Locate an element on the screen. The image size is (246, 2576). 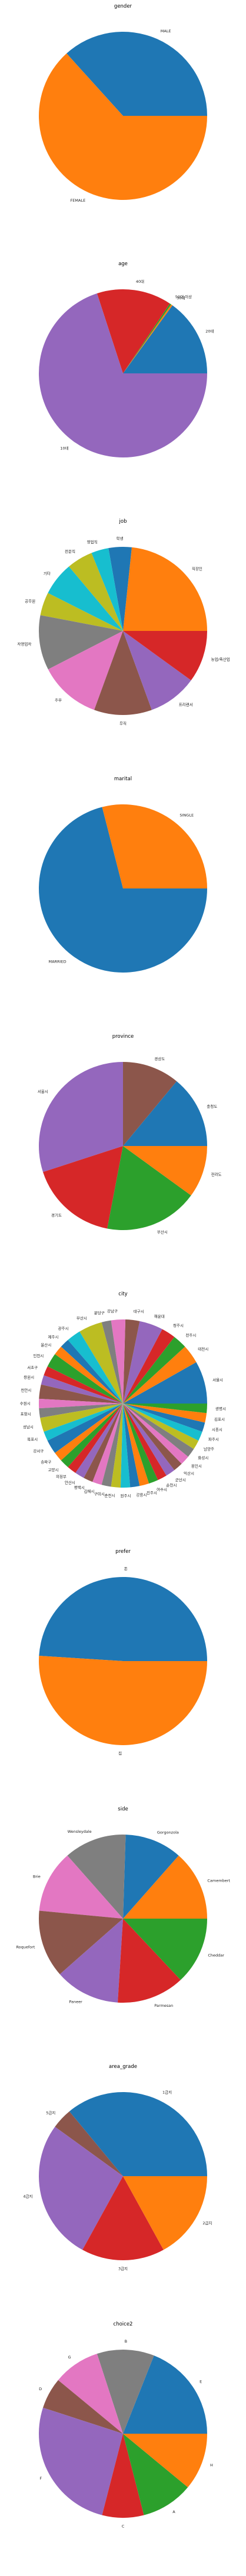
slice-label: 무직 is located at coordinates (123, 723).